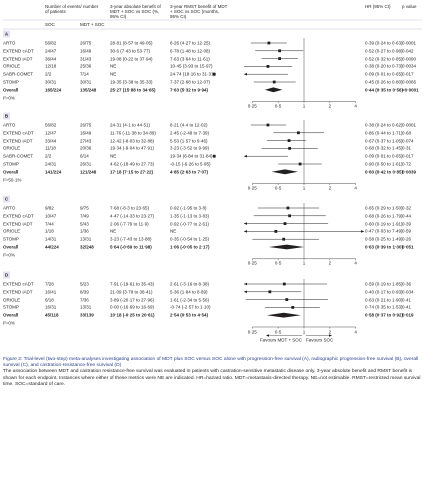 The image size is (425, 500). What do you see at coordinates (6, 199) in the screenshot?
I see `panel-label: C` at bounding box center [6, 199].